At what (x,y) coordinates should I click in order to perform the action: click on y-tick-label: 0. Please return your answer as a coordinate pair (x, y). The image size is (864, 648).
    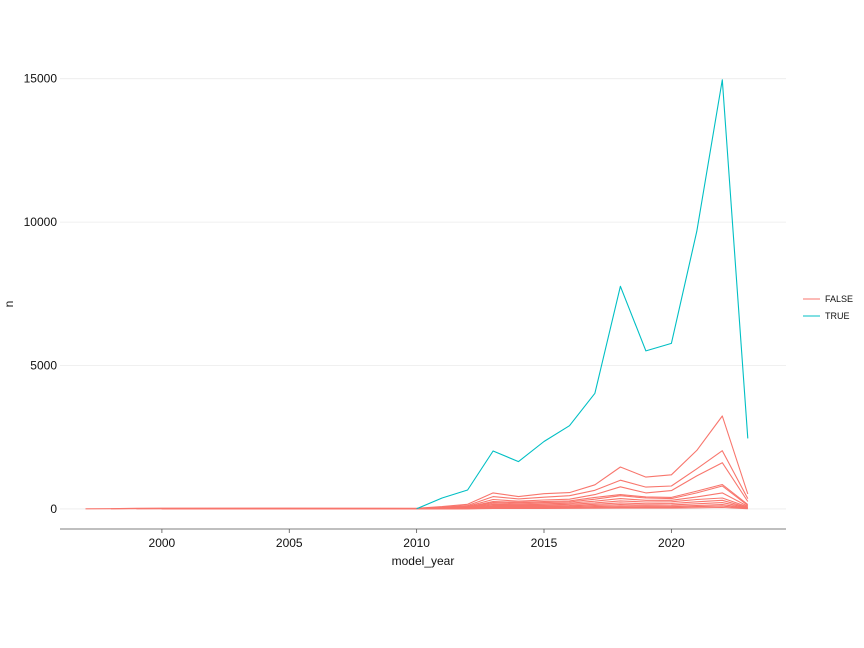
    Looking at the image, I should click on (53, 509).